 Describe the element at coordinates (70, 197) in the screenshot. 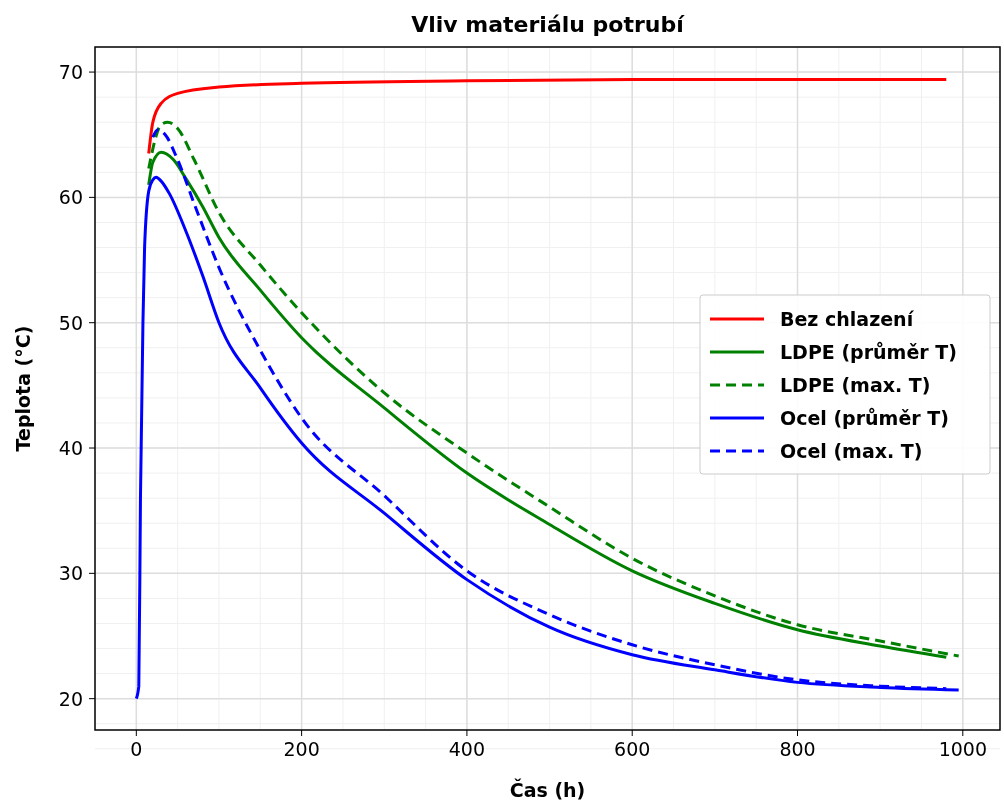

I see `y-tick-label: 60` at that location.